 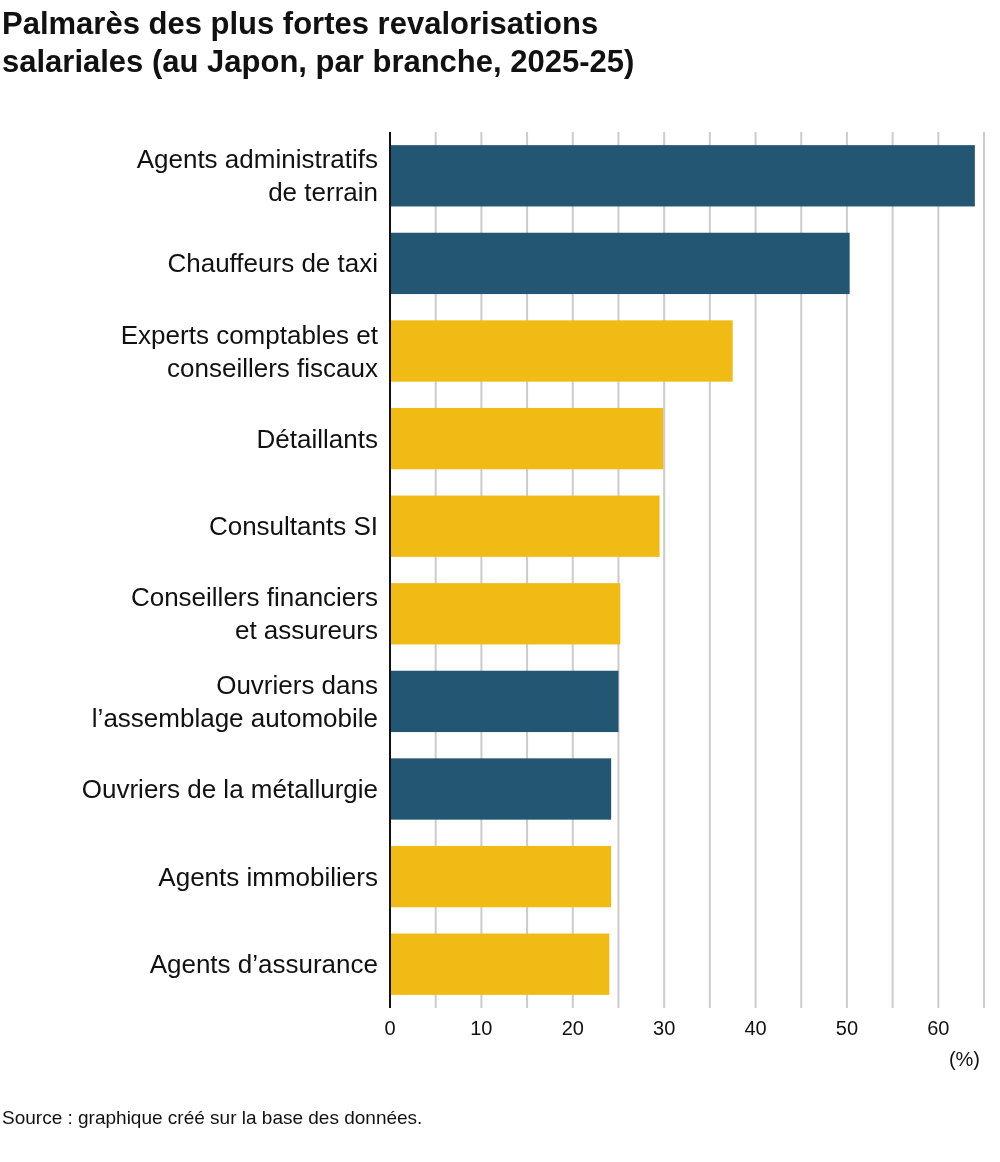 I want to click on y-tick-label: Ouvriers de la métallurgie, so click(x=229, y=789).